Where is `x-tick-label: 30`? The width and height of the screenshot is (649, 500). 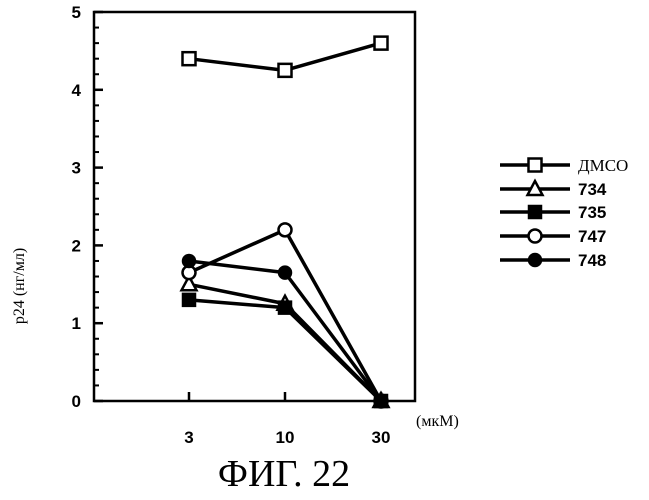
x-tick-label: 30 is located at coordinates (381, 437).